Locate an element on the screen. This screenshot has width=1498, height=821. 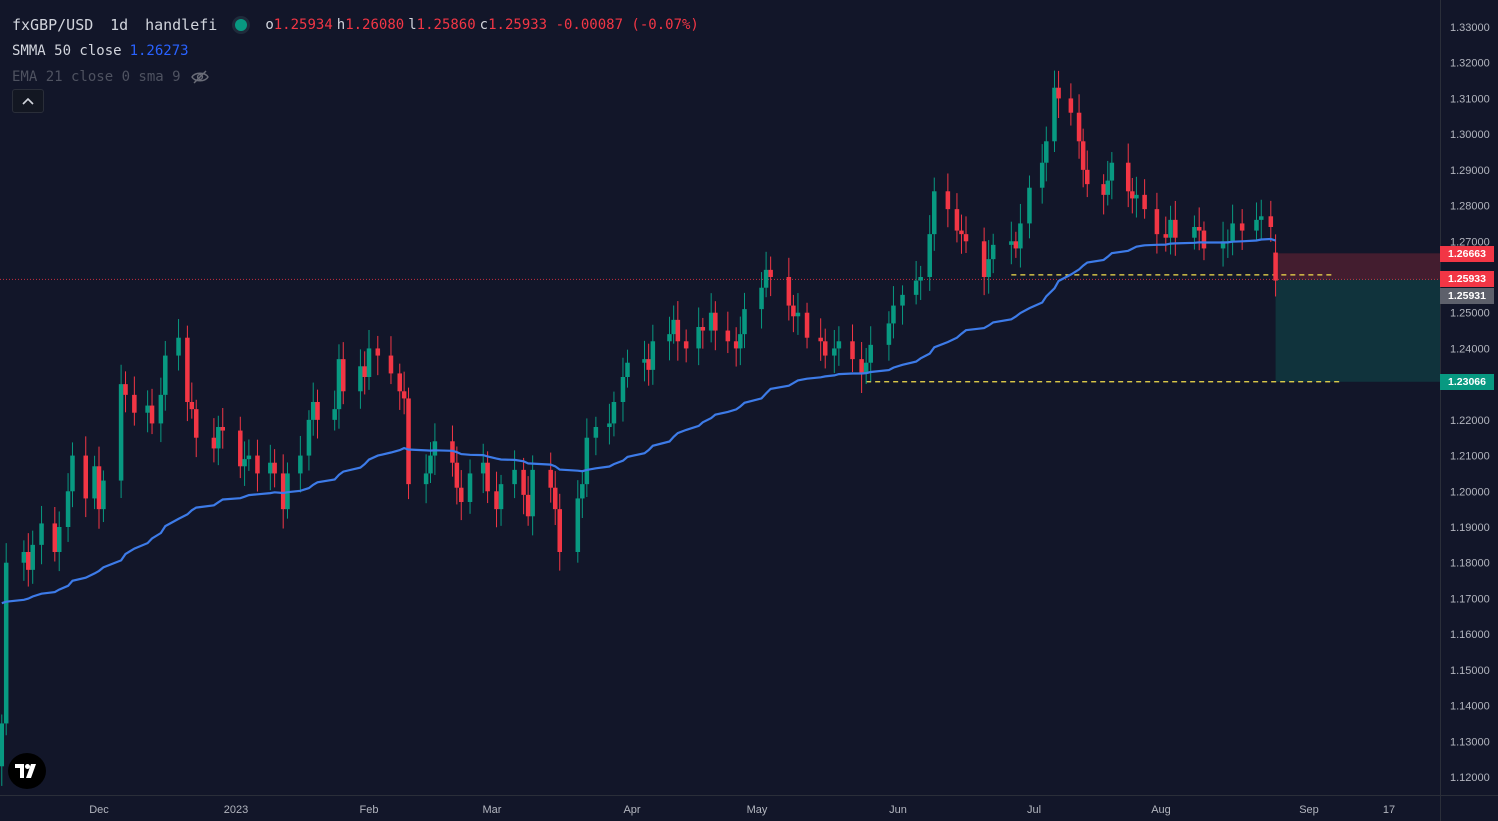
open-value: 1.25934 is located at coordinates (303, 25).